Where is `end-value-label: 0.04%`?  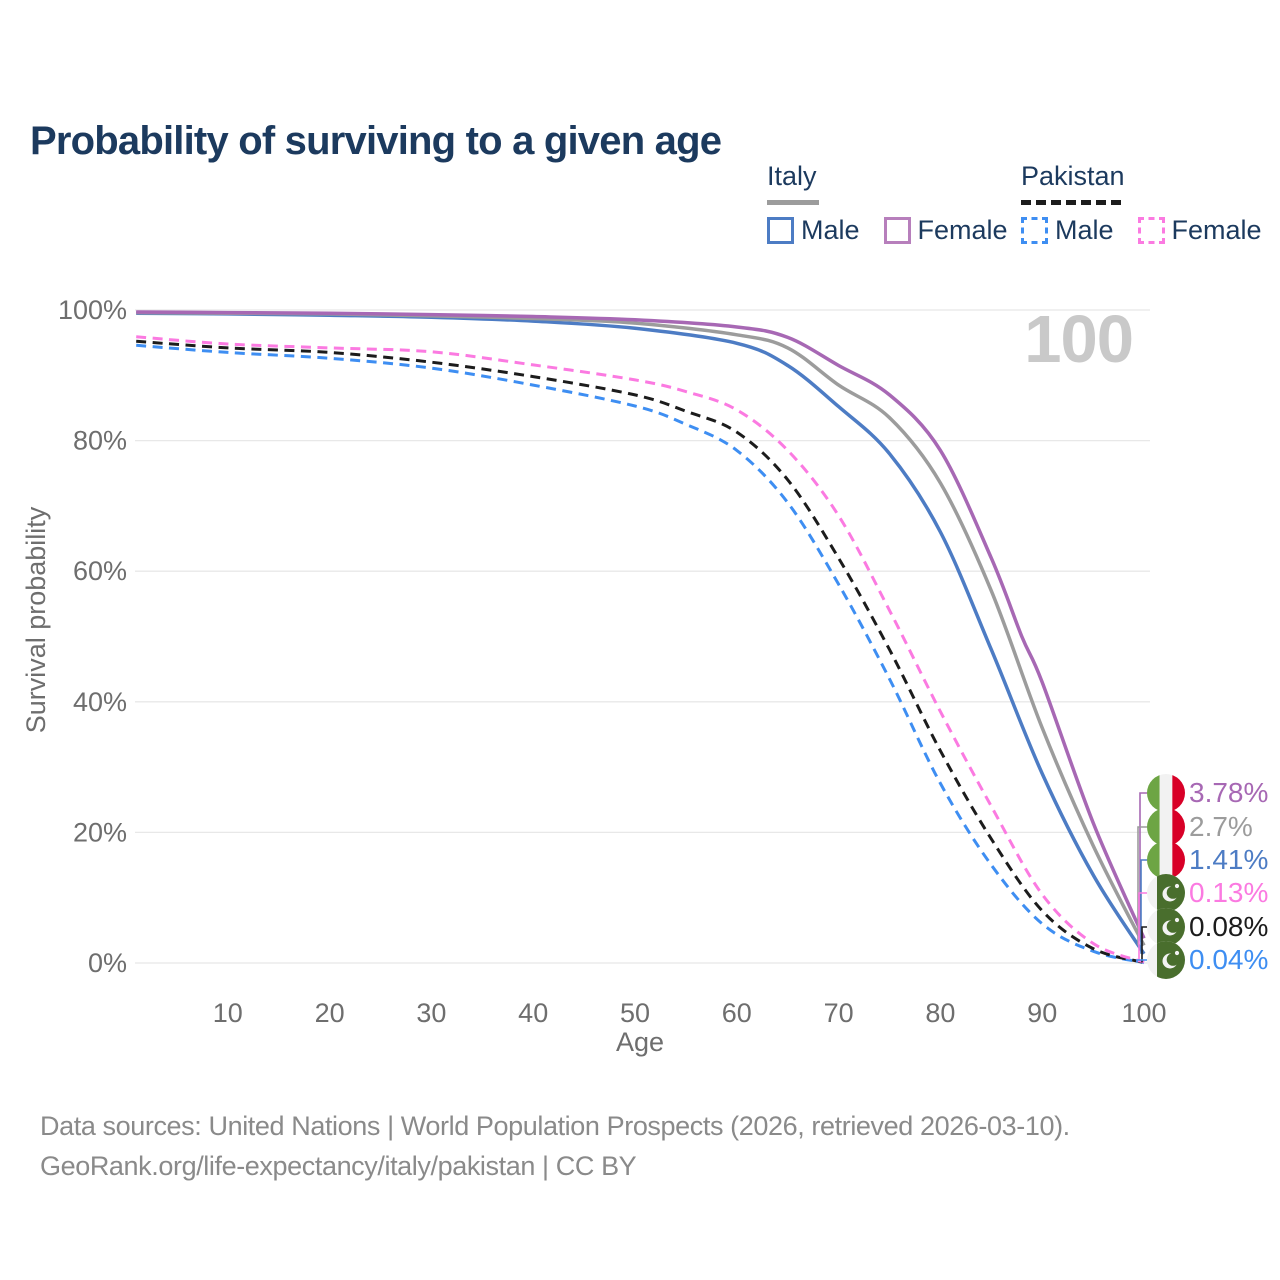 end-value-label: 0.04% is located at coordinates (1228, 959).